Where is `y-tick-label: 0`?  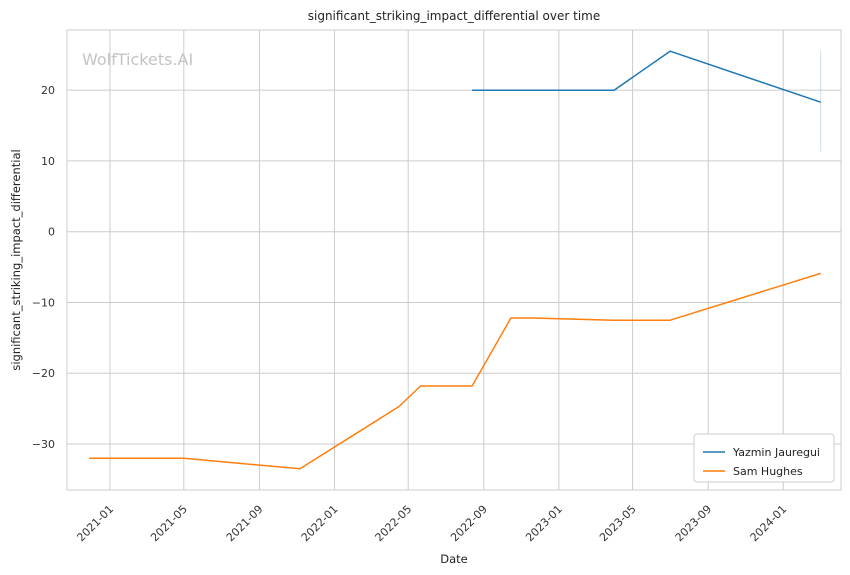 y-tick-label: 0 is located at coordinates (51, 232).